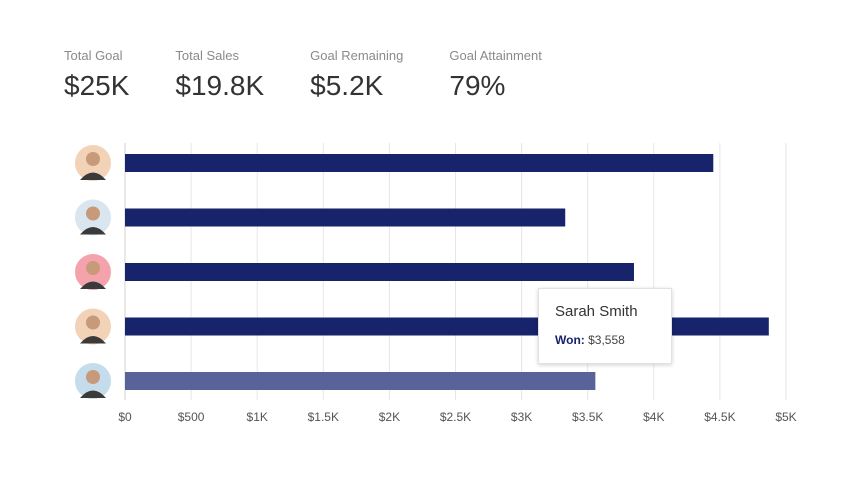 Image resolution: width=866 pixels, height=494 pixels. Describe the element at coordinates (653, 417) in the screenshot. I see `x-tick-label: $4K` at that location.